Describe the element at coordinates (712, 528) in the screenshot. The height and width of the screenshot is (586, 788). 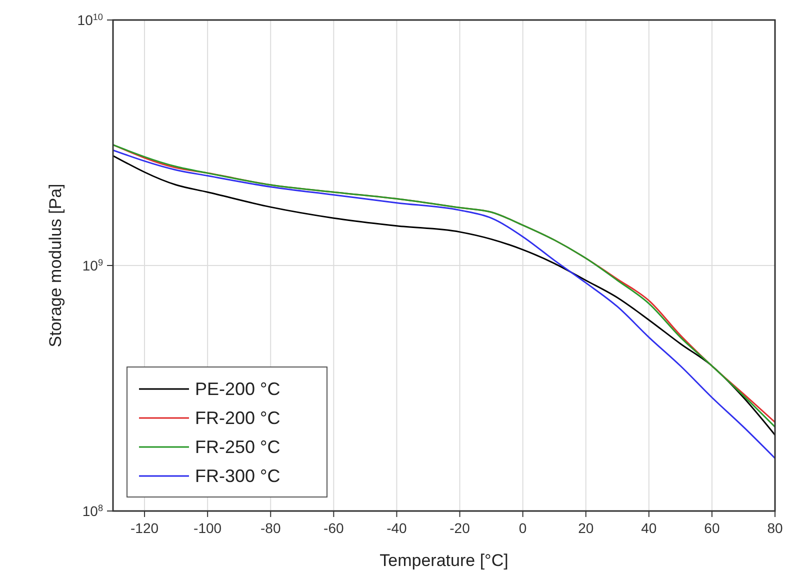
I see `x-tick-label: 60` at that location.